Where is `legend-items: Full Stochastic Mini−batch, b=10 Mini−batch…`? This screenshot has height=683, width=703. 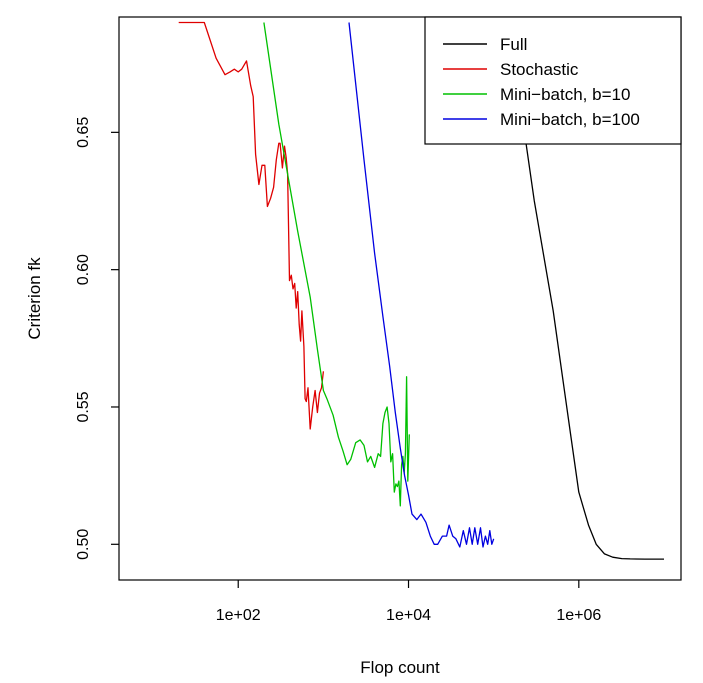 legend-items: Full Stochastic Mini−batch, b=10 Mini−batch… is located at coordinates (541, 82).